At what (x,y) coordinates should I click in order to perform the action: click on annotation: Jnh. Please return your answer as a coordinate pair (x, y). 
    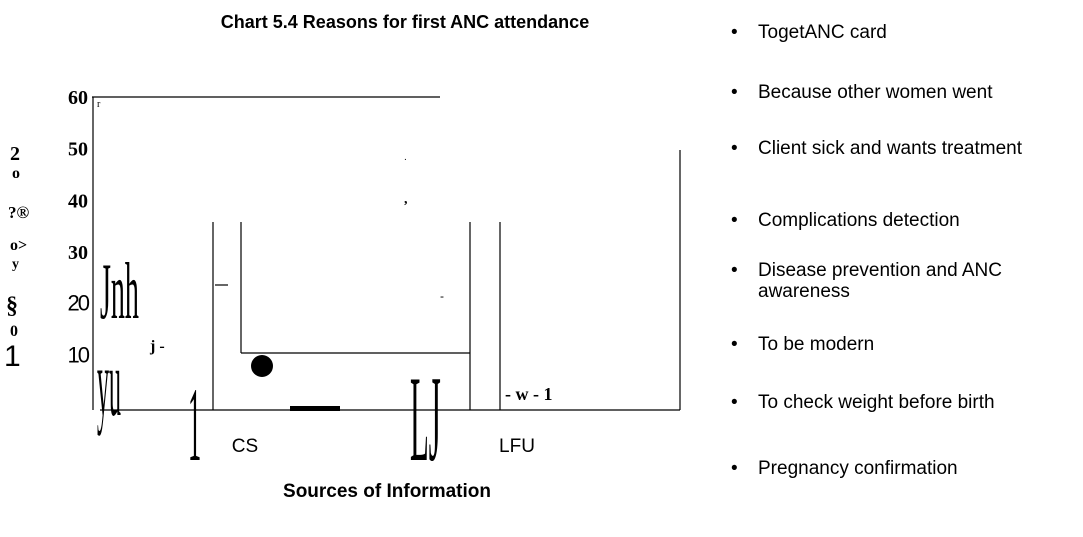
    Looking at the image, I should click on (119, 291).